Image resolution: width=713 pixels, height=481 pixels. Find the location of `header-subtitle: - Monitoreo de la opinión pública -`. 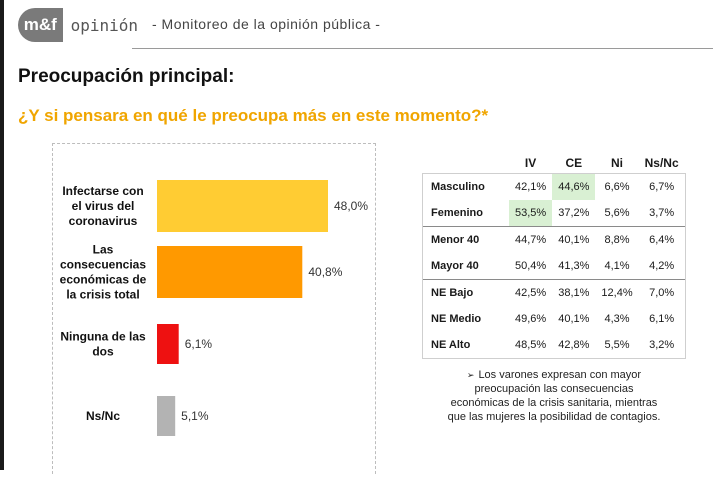

header-subtitle: - Monitoreo de la opinión pública - is located at coordinates (266, 24).